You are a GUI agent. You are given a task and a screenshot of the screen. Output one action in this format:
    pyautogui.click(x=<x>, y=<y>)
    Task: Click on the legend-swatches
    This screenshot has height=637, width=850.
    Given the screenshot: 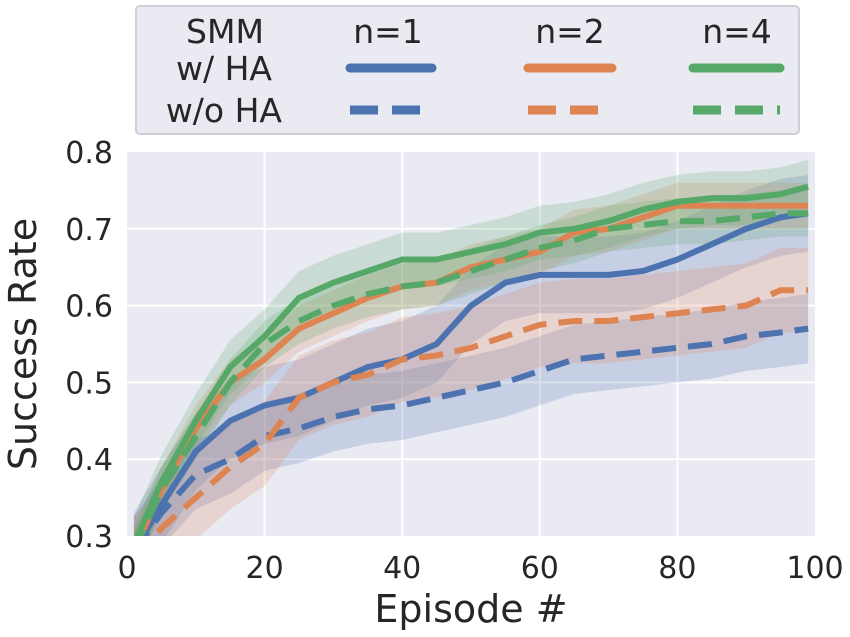 What is the action you would take?
    pyautogui.click(x=565, y=89)
    